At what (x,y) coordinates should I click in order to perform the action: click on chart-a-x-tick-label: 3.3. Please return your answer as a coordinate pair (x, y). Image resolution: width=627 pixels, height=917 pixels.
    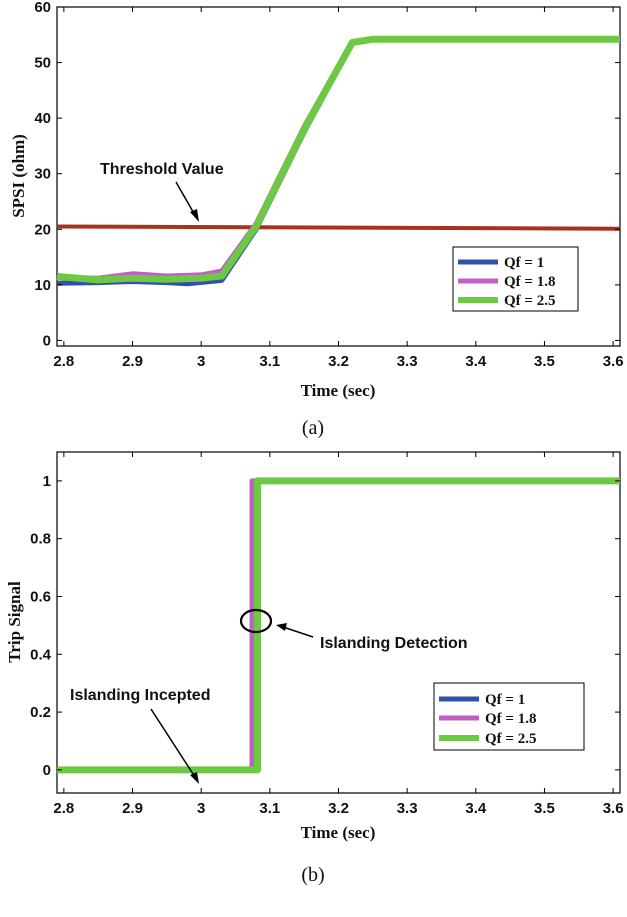
    Looking at the image, I should click on (407, 361).